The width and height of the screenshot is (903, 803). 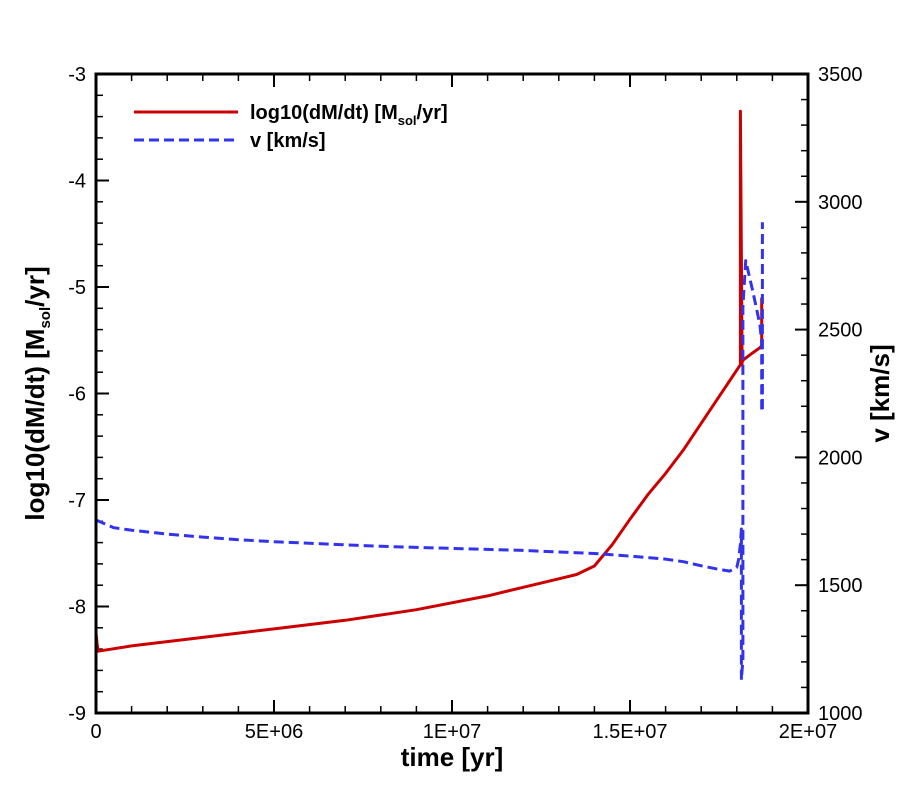 I want to click on legend-label-dmdt: log10(dM/dt) [Msol/yr], so click(x=349, y=115).